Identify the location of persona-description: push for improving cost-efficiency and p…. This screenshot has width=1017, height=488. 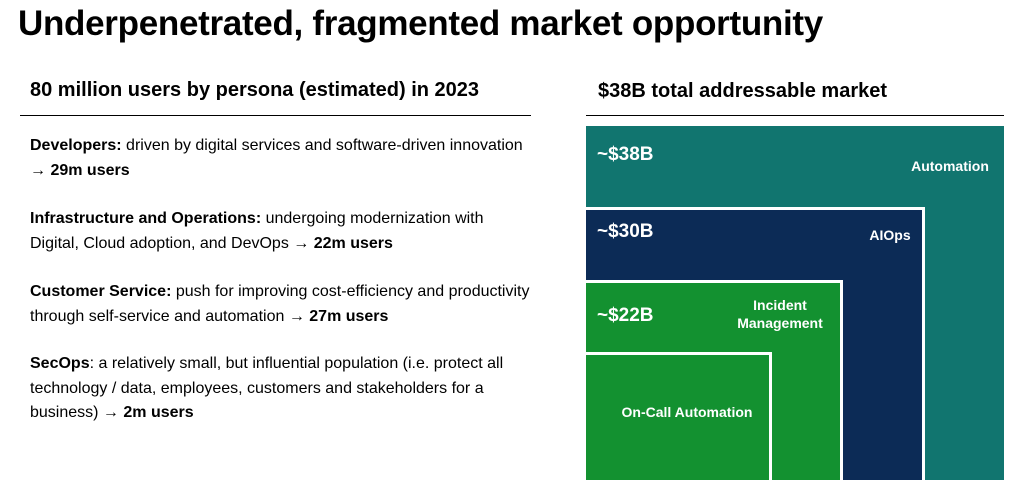
(280, 304).